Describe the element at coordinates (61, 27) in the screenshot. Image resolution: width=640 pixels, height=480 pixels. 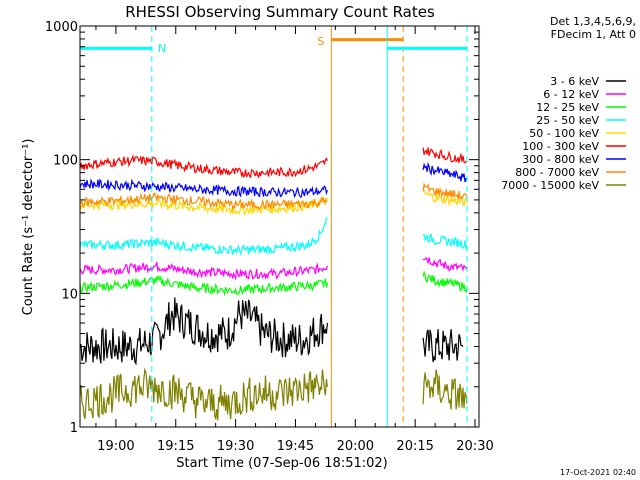
I see `y-tick-label: 1000` at that location.